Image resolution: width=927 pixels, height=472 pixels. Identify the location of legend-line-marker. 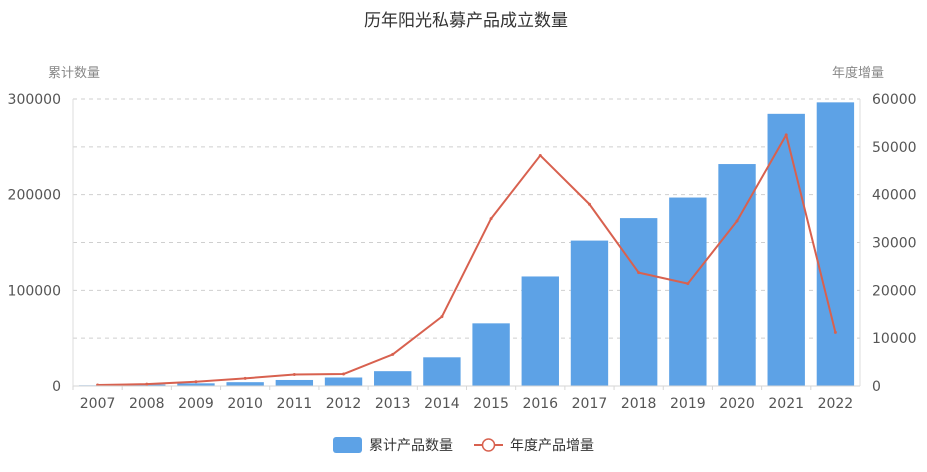
(488, 445).